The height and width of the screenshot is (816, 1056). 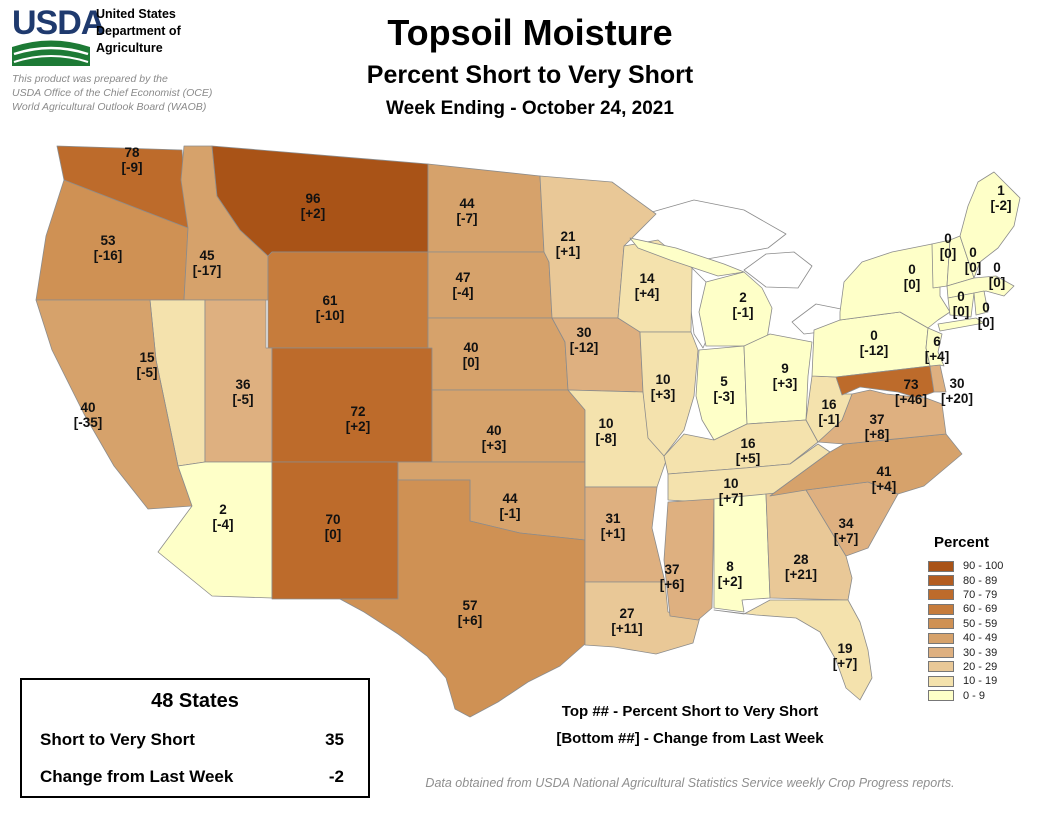 What do you see at coordinates (90, 79) in the screenshot?
I see `prepared-by-line: This product was prepared by the` at bounding box center [90, 79].